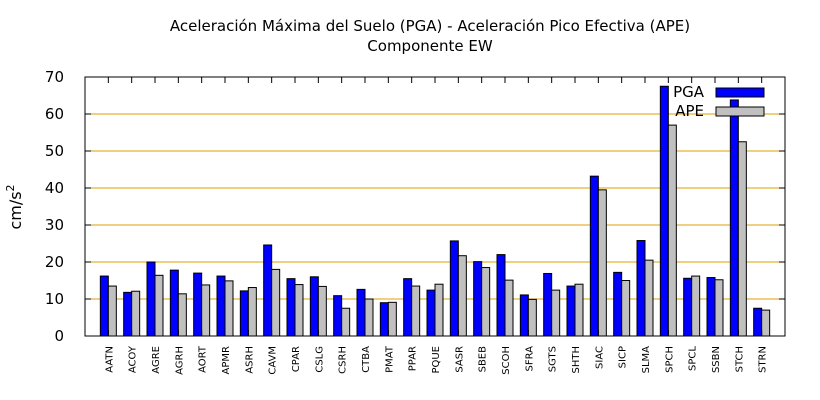 The width and height of the screenshot is (820, 400). What do you see at coordinates (112, 311) in the screenshot?
I see `bar-ape-aatn` at bounding box center [112, 311].